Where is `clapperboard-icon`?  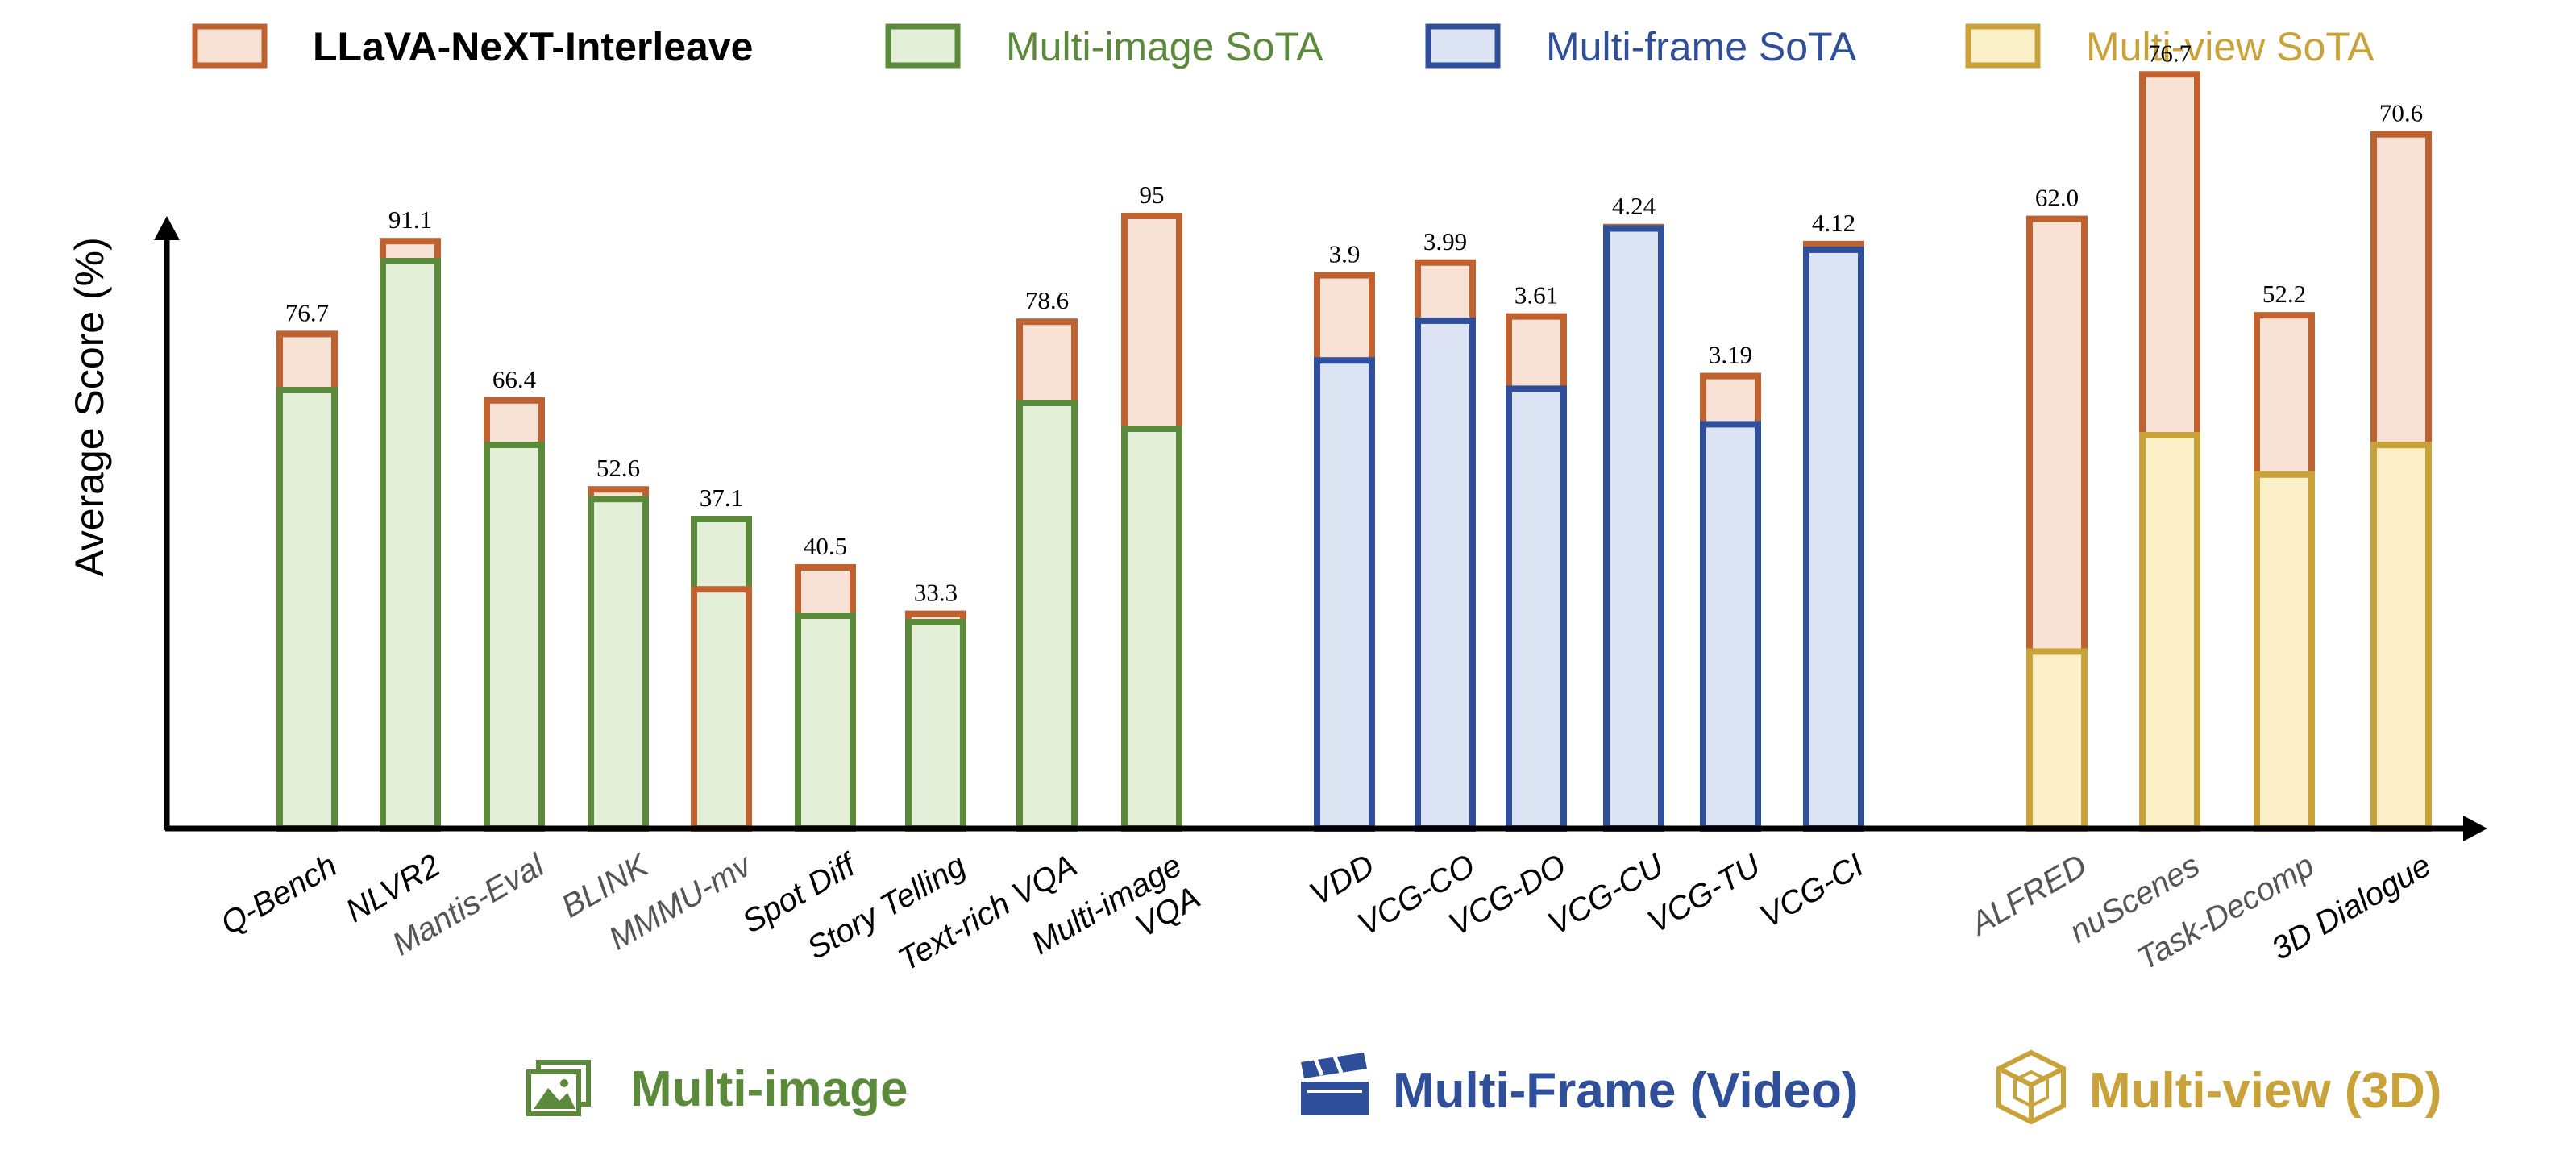
clapperboard-icon is located at coordinates (1335, 1084).